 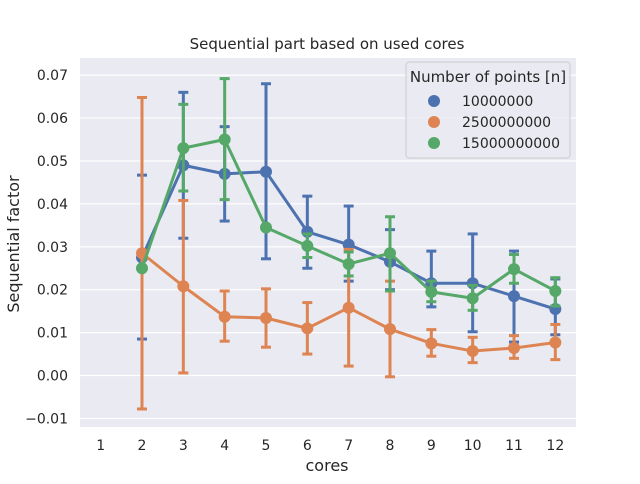 I want to click on y-tick-label: 0.07, so click(x=52, y=76).